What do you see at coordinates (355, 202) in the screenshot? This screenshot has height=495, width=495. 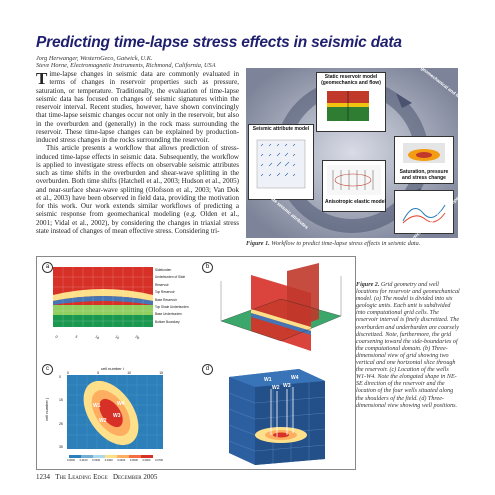 I see `anisotropic-label: Anisotropic elastic model` at bounding box center [355, 202].